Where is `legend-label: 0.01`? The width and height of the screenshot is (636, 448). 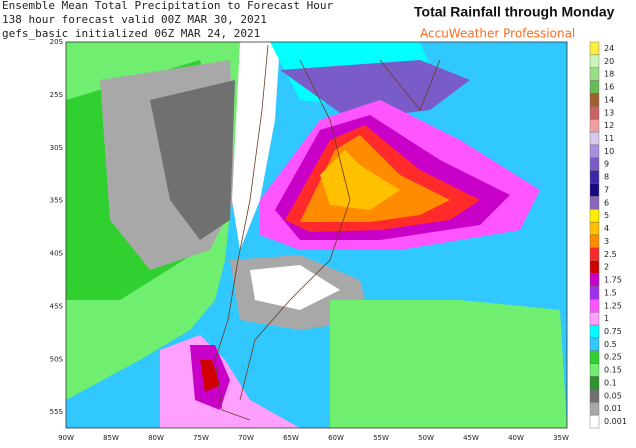
legend-label: 0.01 is located at coordinates (613, 408).